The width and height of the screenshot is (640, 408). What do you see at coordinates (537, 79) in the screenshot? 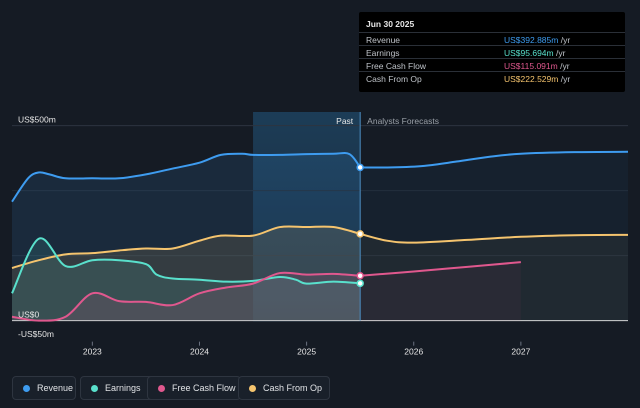
I see `tooltip-value: US$222.529m /yr` at bounding box center [537, 79].